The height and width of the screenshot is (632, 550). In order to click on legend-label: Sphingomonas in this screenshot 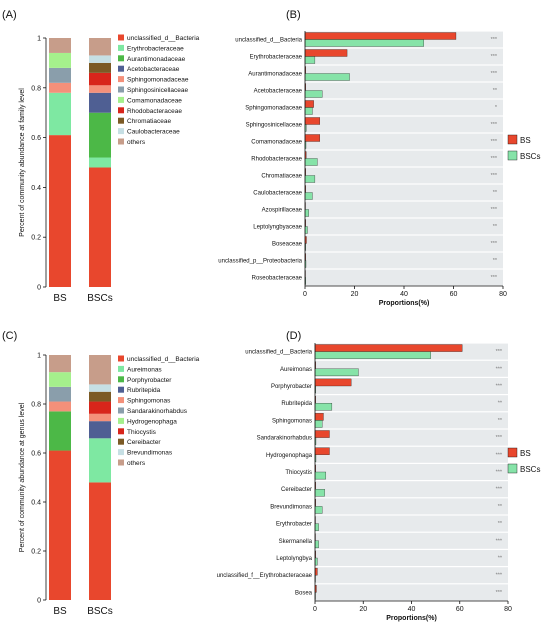, I will do `click(149, 401)`.